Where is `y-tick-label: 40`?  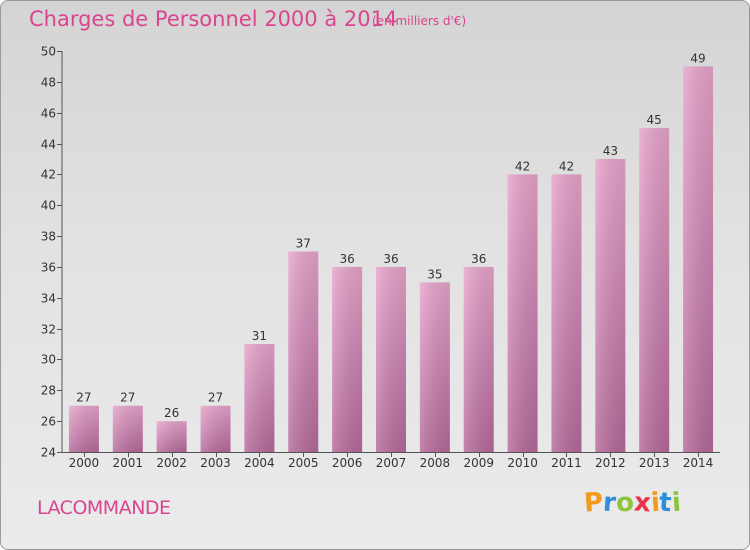
y-tick-label: 40 is located at coordinates (48, 206).